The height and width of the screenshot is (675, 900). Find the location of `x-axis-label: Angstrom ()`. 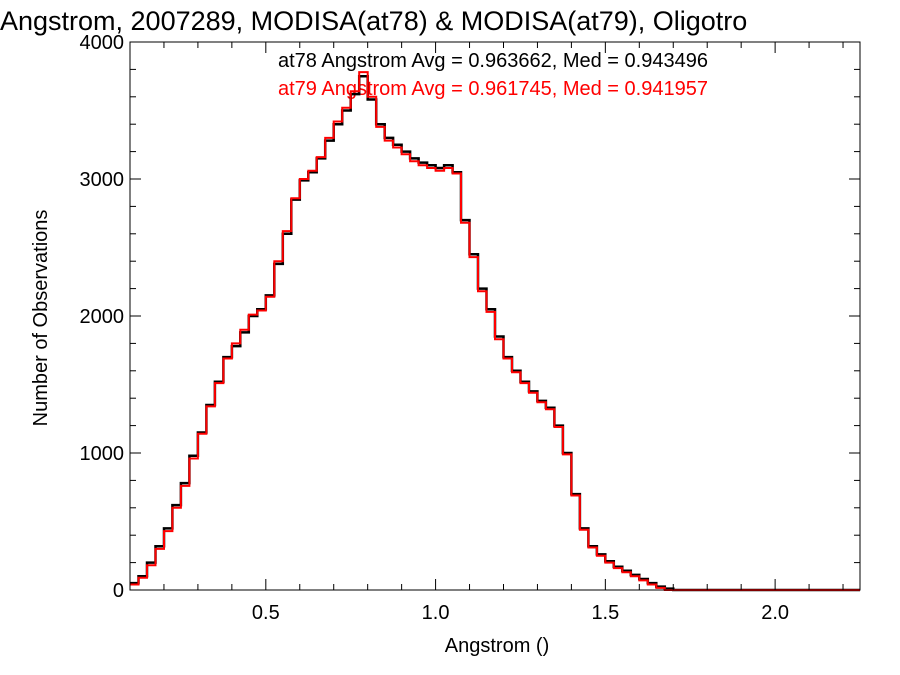

x-axis-label: Angstrom () is located at coordinates (497, 646).